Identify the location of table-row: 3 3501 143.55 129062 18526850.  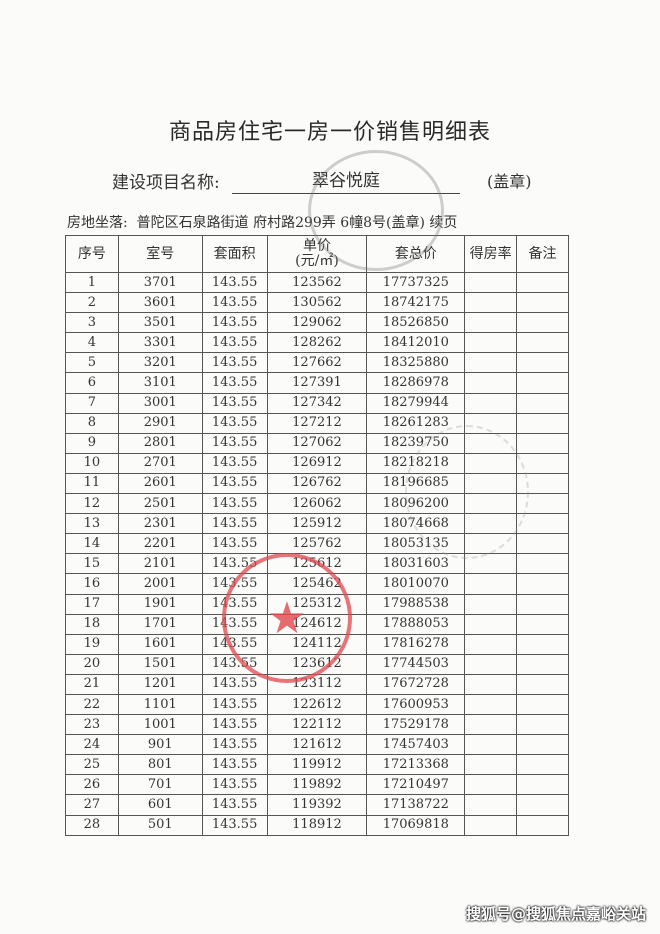
(317, 323).